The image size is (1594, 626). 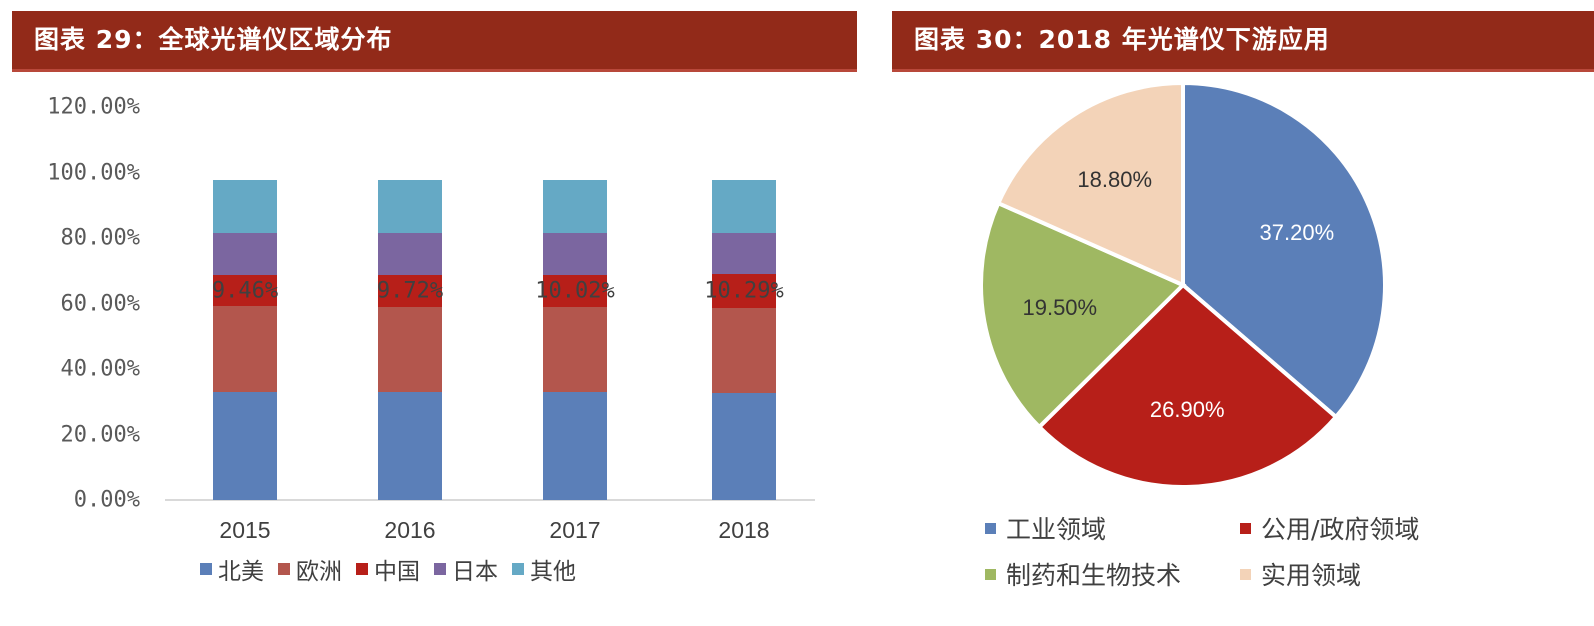 I want to click on legend-label: 北美, so click(x=241, y=572).